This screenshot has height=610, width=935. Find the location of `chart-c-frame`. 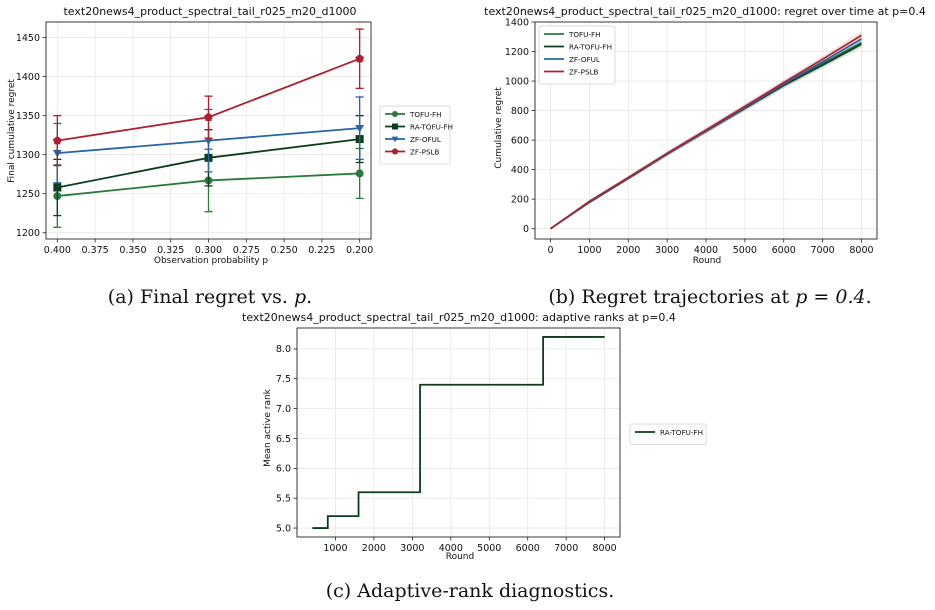

chart-c-frame is located at coordinates (458, 432).